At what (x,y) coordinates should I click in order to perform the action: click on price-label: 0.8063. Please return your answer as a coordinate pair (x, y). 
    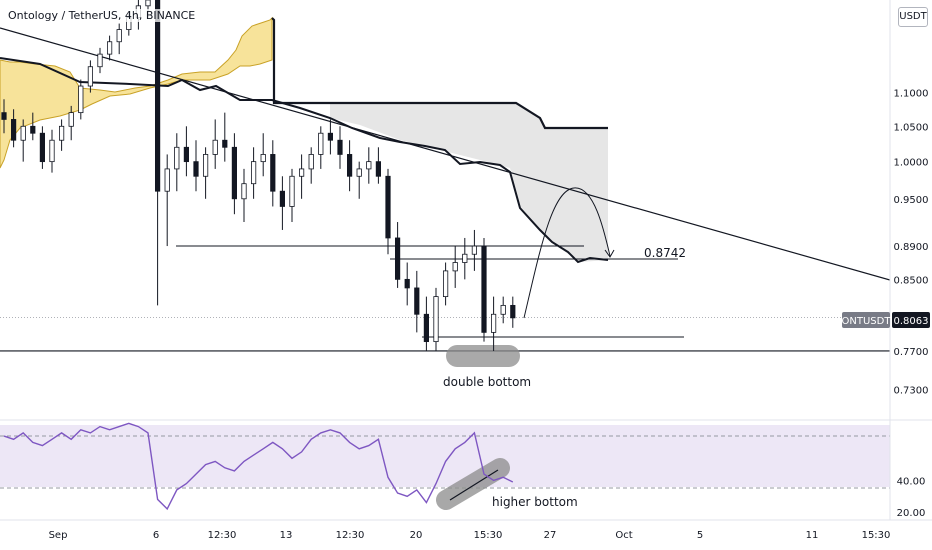
    Looking at the image, I should click on (911, 321).